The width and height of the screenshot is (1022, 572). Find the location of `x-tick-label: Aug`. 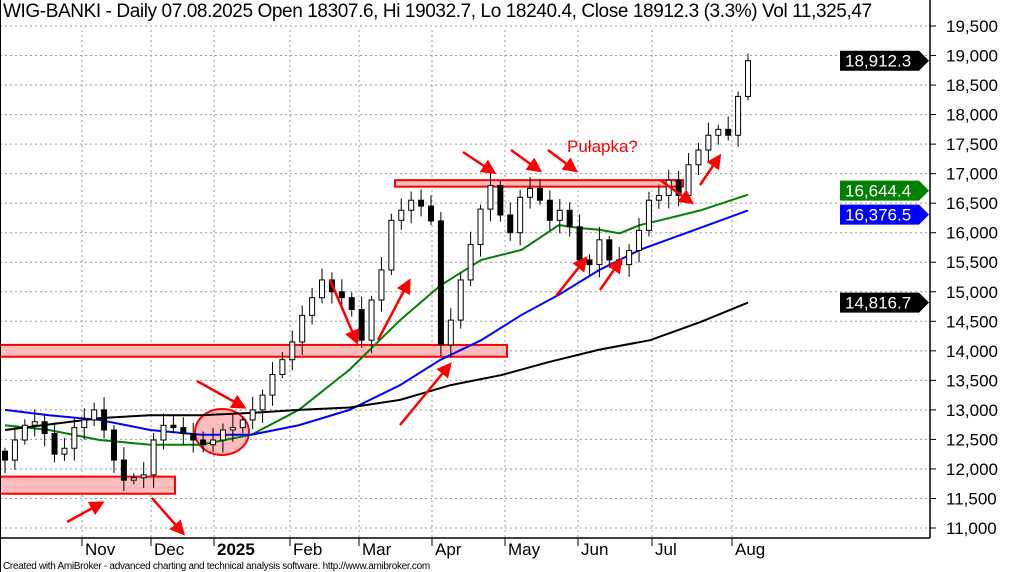

x-tick-label: Aug is located at coordinates (750, 549).